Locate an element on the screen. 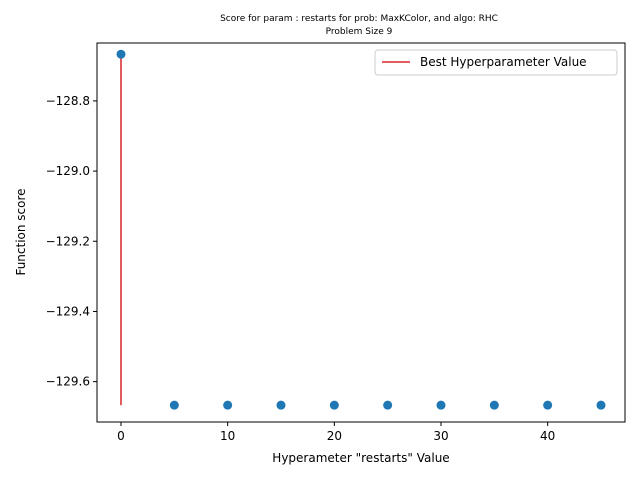  x-tick-label: 10 is located at coordinates (227, 436).